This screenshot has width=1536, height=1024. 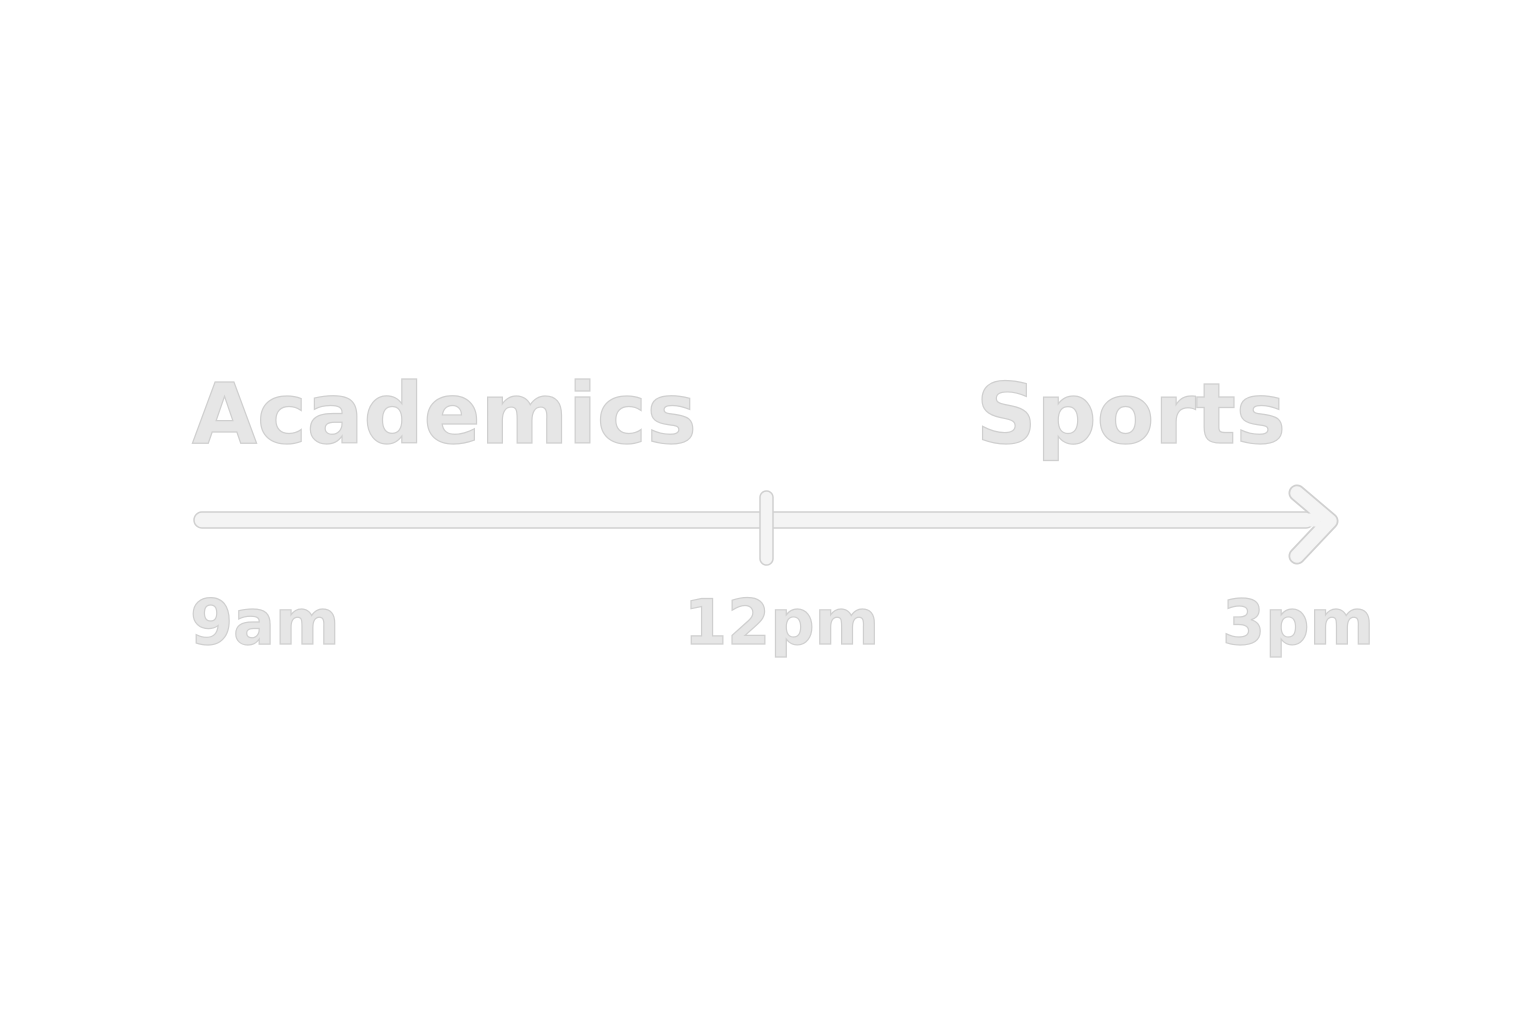 I want to click on timeline-line, so click(x=754, y=520).